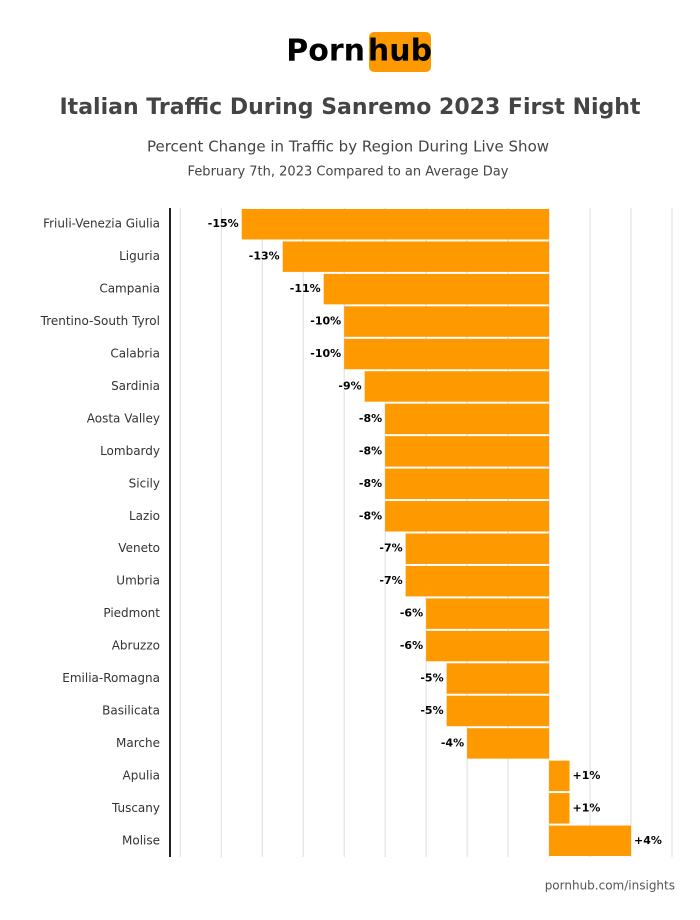  Describe the element at coordinates (135, 354) in the screenshot. I see `category-label: Calabria` at that location.